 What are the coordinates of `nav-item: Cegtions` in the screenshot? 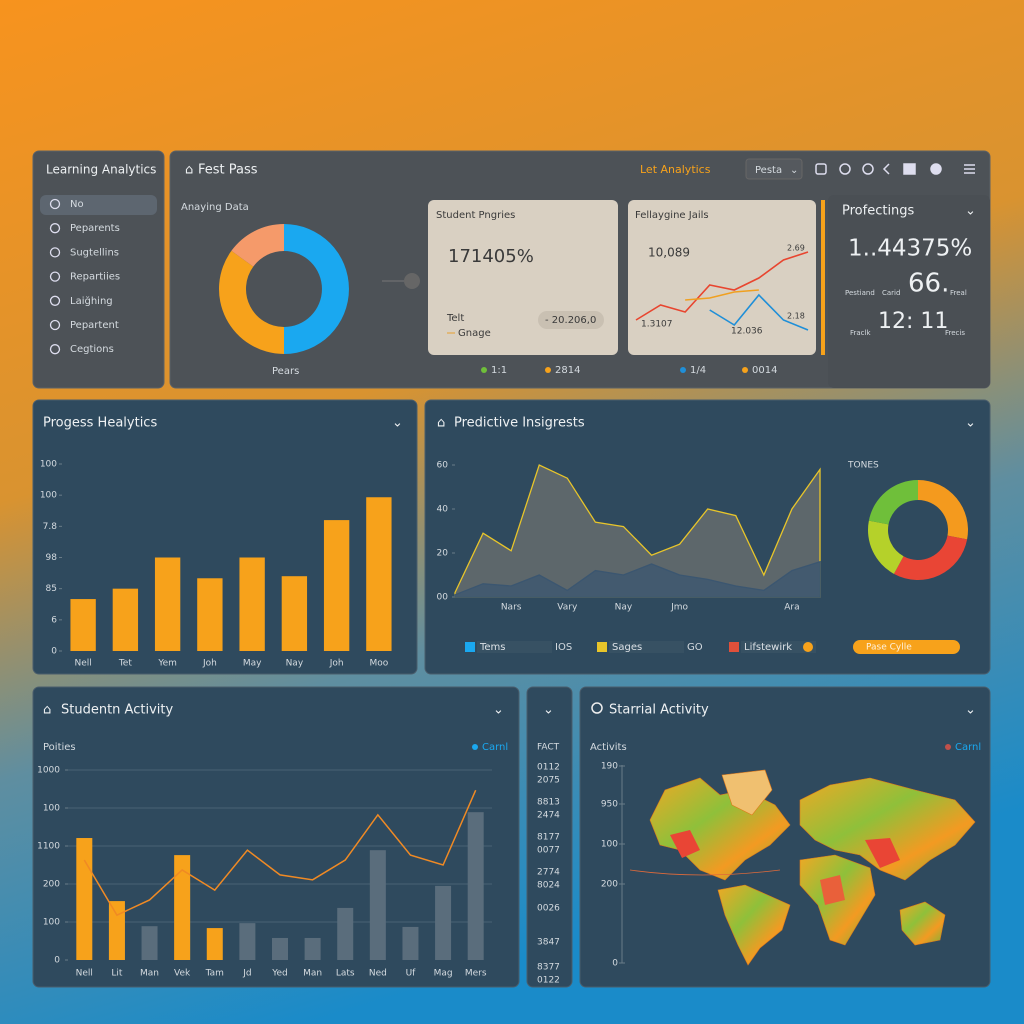 It's located at (92, 349).